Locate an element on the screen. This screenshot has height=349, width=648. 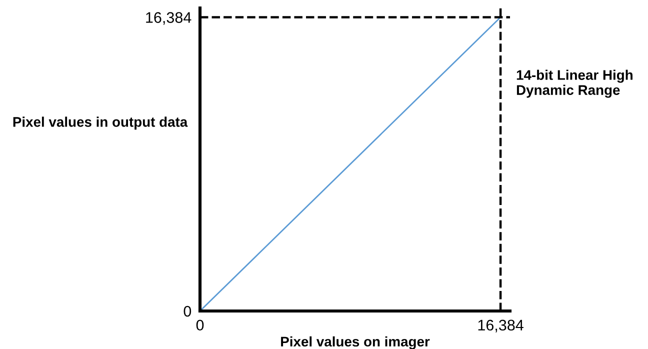
y-axis-title: Pixel values in output data is located at coordinates (100, 123).